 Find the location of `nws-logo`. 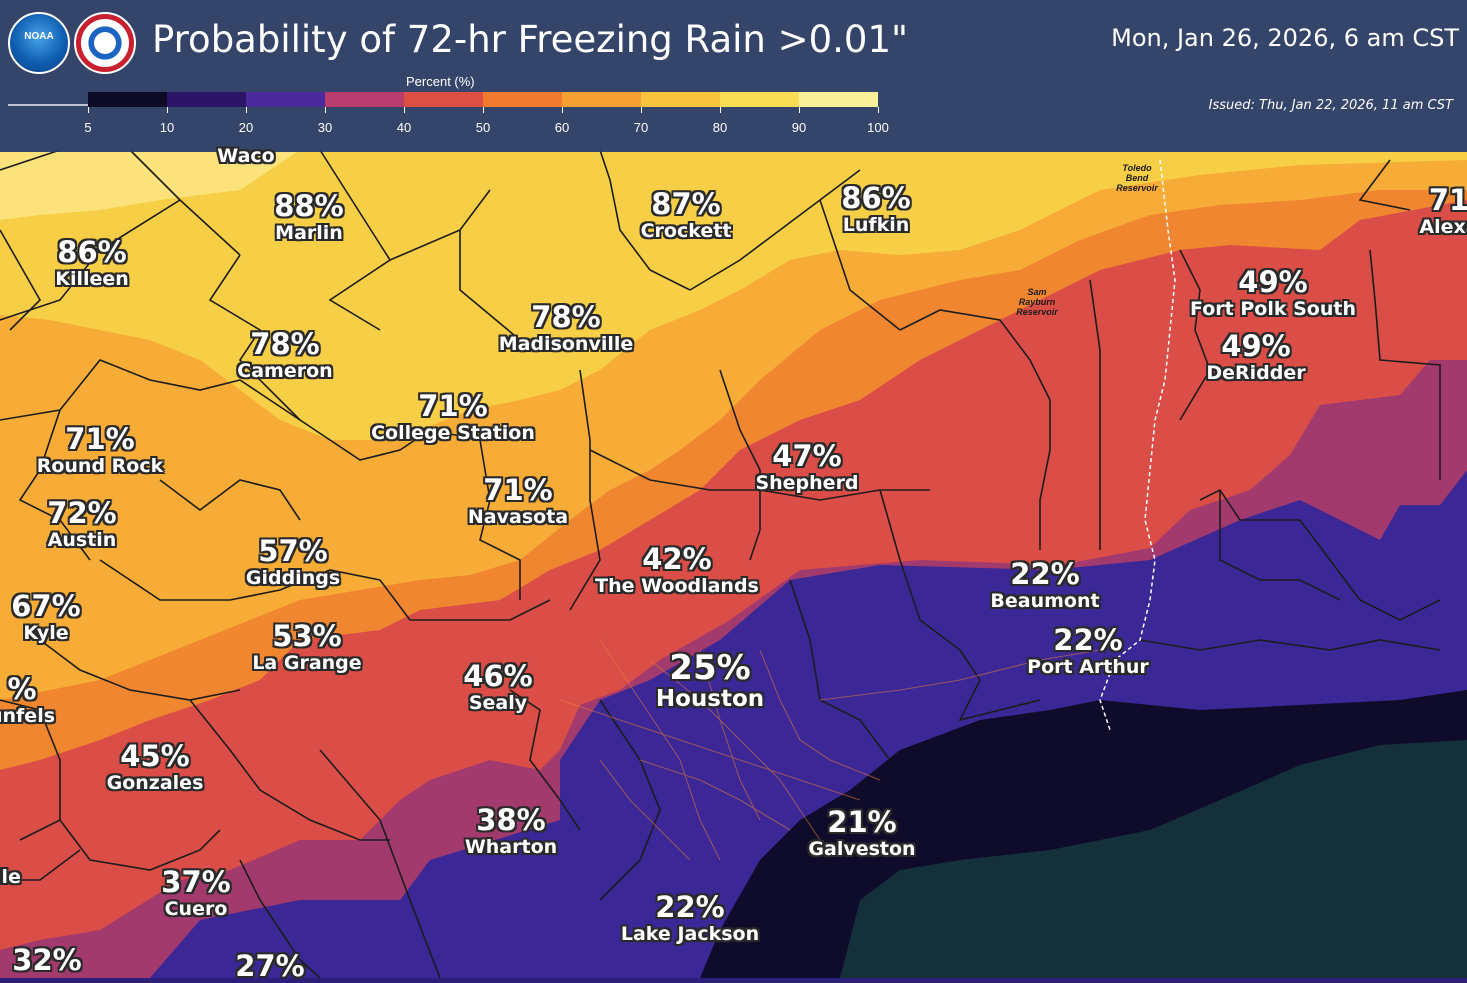

nws-logo is located at coordinates (105, 43).